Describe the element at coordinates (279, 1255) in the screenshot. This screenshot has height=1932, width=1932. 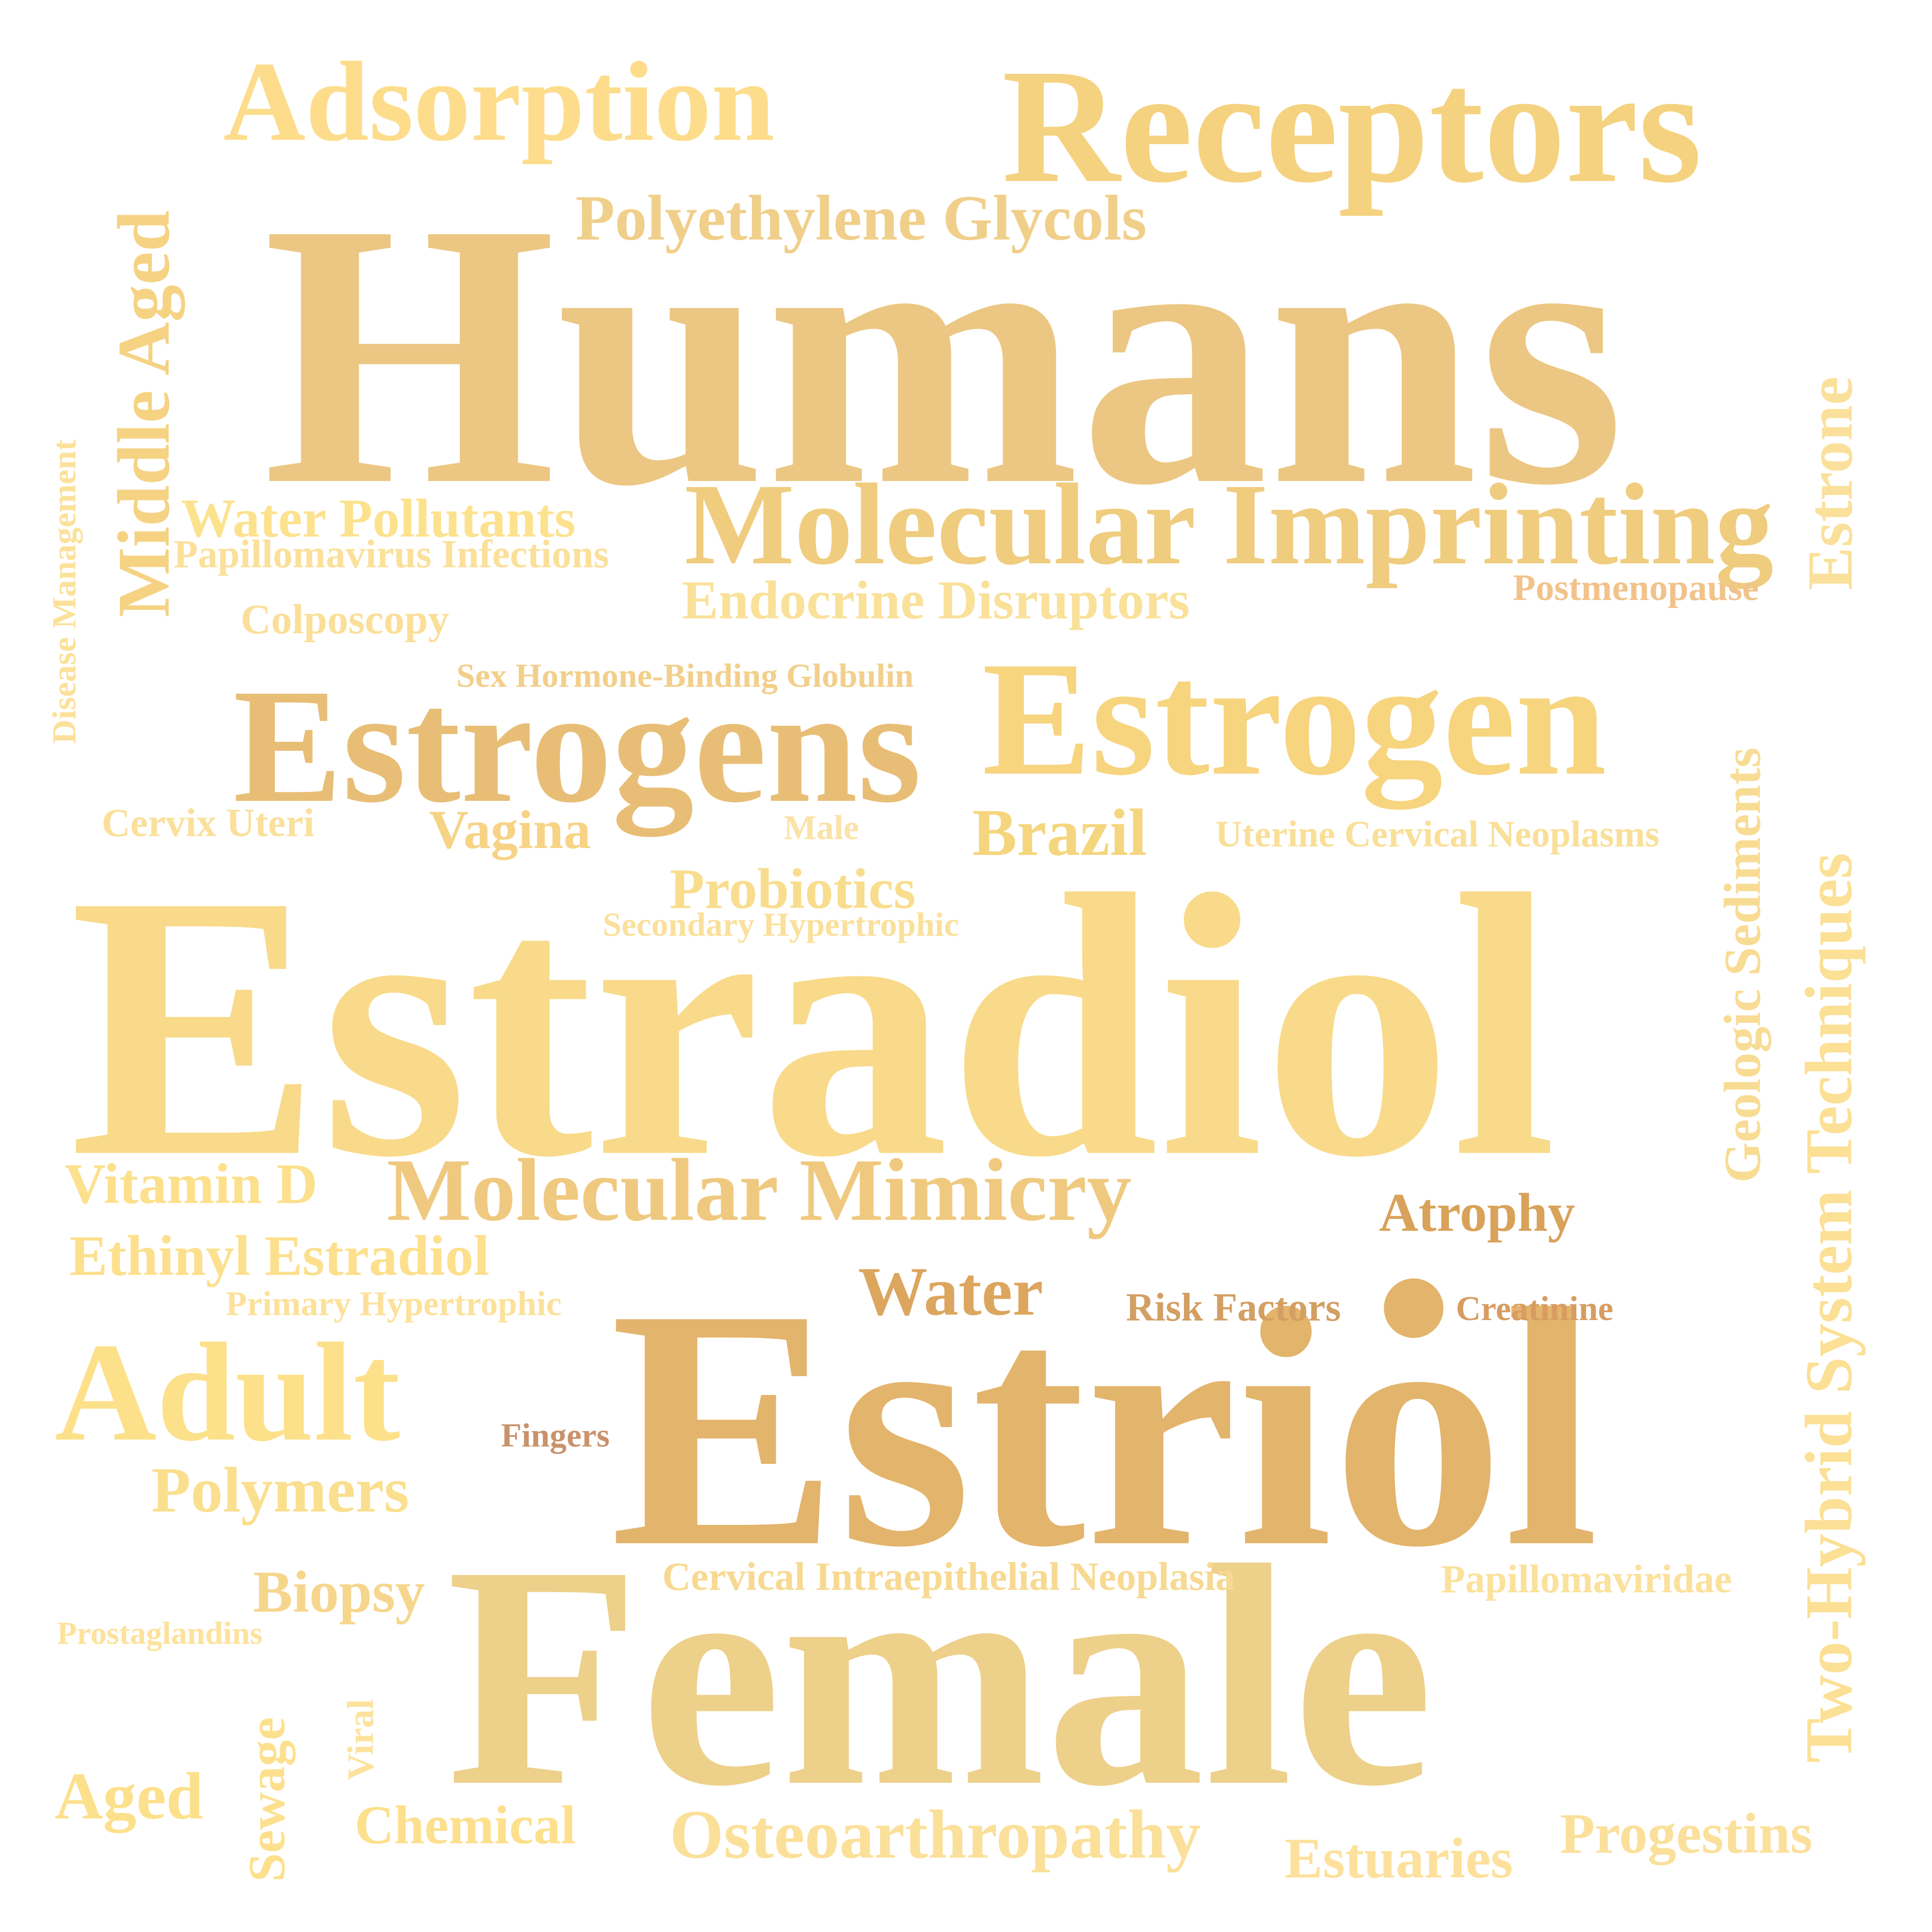
I see `word-ethinyl-estradiol: Ethinyl Estradiol` at that location.